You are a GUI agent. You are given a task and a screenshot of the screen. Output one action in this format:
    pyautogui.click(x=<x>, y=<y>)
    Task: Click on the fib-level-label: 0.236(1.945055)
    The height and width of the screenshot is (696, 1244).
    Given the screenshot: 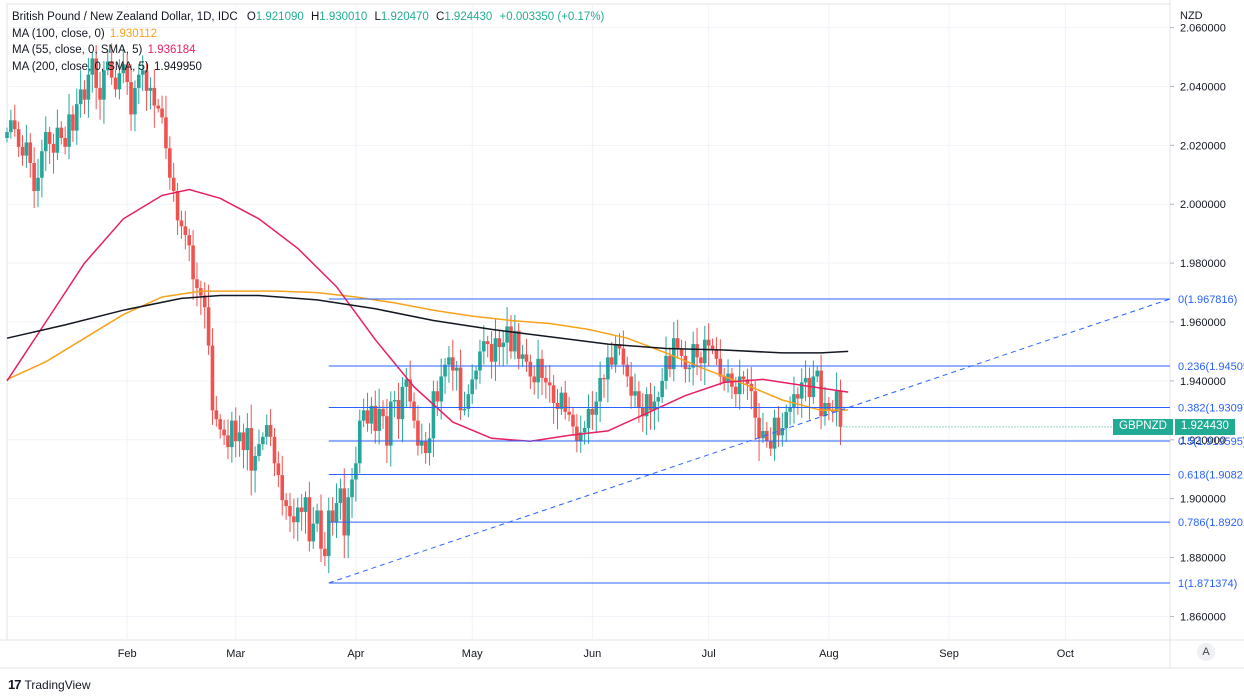 What is the action you would take?
    pyautogui.click(x=1211, y=367)
    